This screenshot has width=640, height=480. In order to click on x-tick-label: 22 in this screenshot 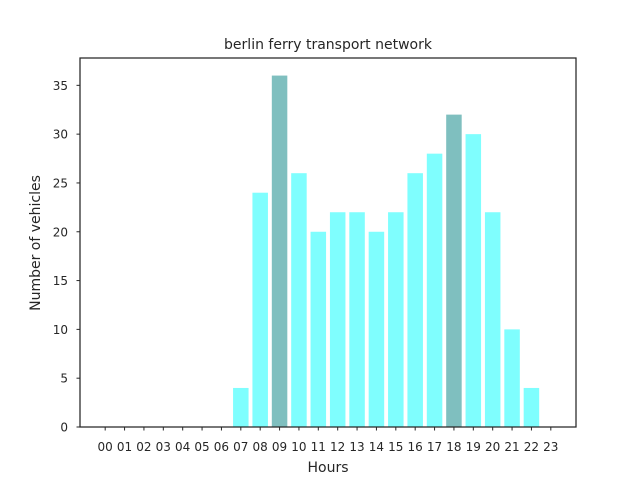, I will do `click(531, 447)`.